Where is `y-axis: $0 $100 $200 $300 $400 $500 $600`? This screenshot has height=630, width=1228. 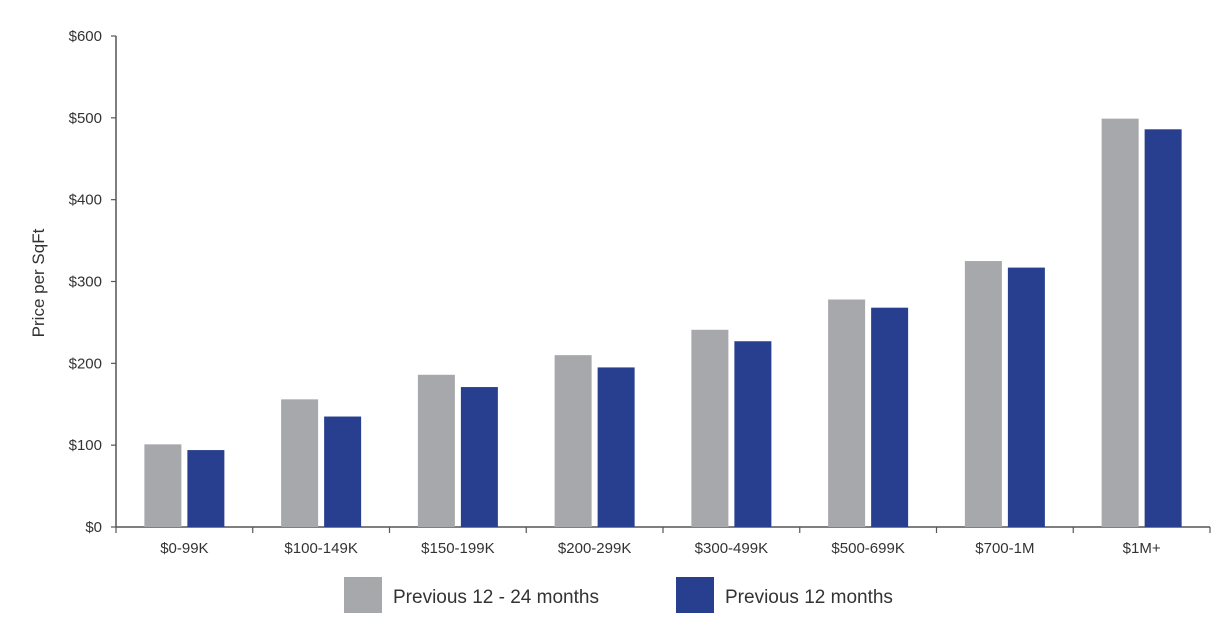
y-axis: $0 $100 $200 $300 $400 $500 $600 is located at coordinates (93, 282).